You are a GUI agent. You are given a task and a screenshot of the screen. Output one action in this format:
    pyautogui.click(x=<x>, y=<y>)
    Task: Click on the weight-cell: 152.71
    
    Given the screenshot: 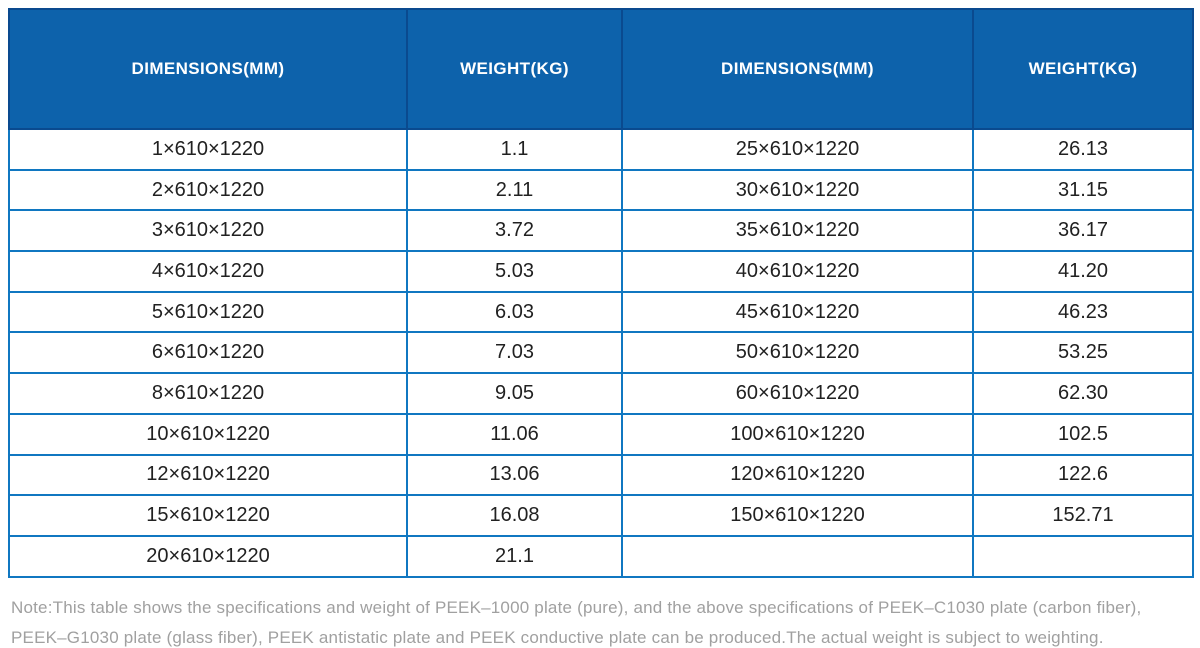 What is the action you would take?
    pyautogui.click(x=1083, y=515)
    